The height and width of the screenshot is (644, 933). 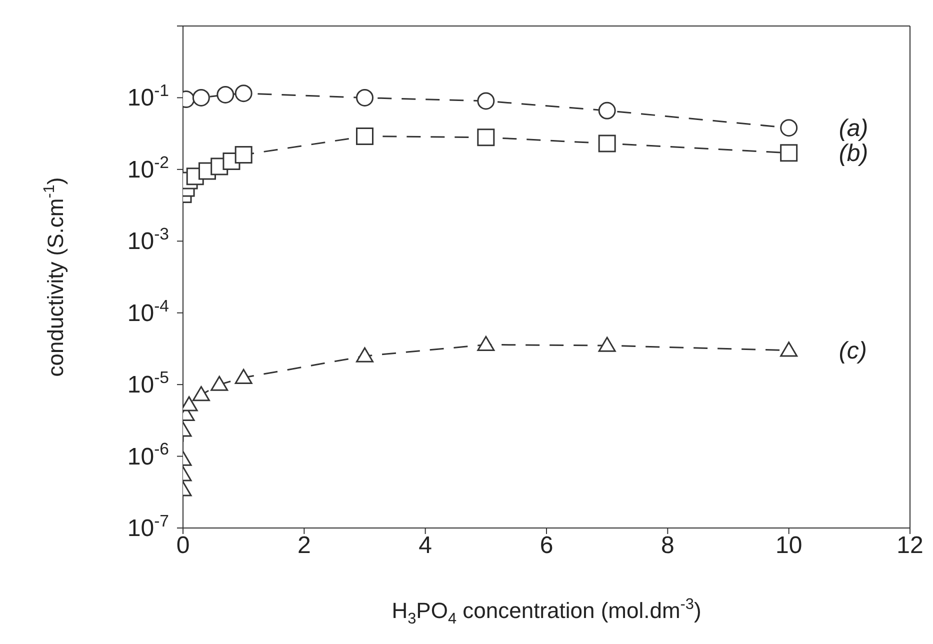 What do you see at coordinates (148, 96) in the screenshot?
I see `y-tick-label: 10$^{-1}$` at bounding box center [148, 96].